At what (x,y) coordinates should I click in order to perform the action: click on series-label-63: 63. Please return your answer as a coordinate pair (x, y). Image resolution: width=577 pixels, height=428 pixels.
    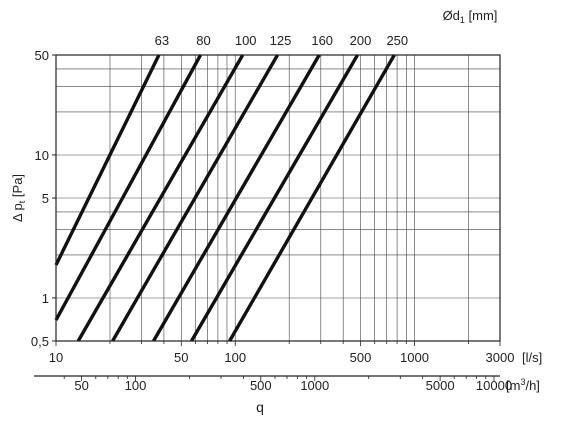
    Looking at the image, I should click on (162, 40).